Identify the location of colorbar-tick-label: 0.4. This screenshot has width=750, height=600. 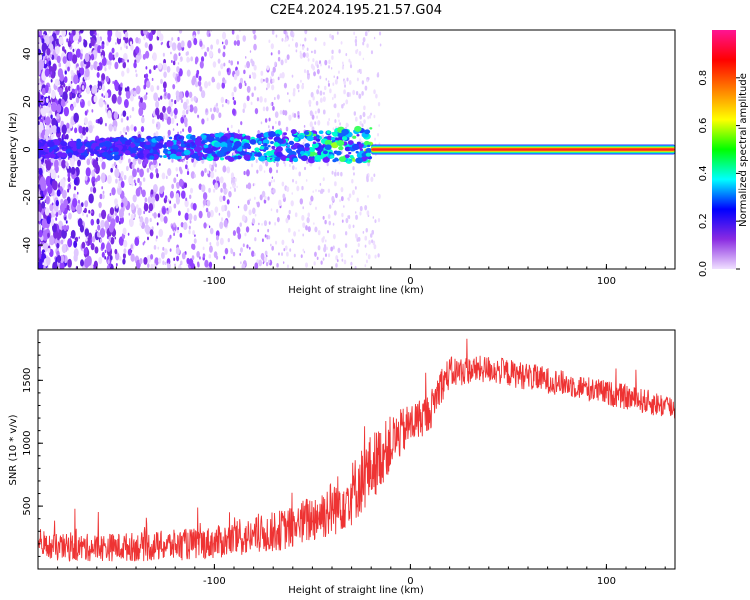
(703, 173).